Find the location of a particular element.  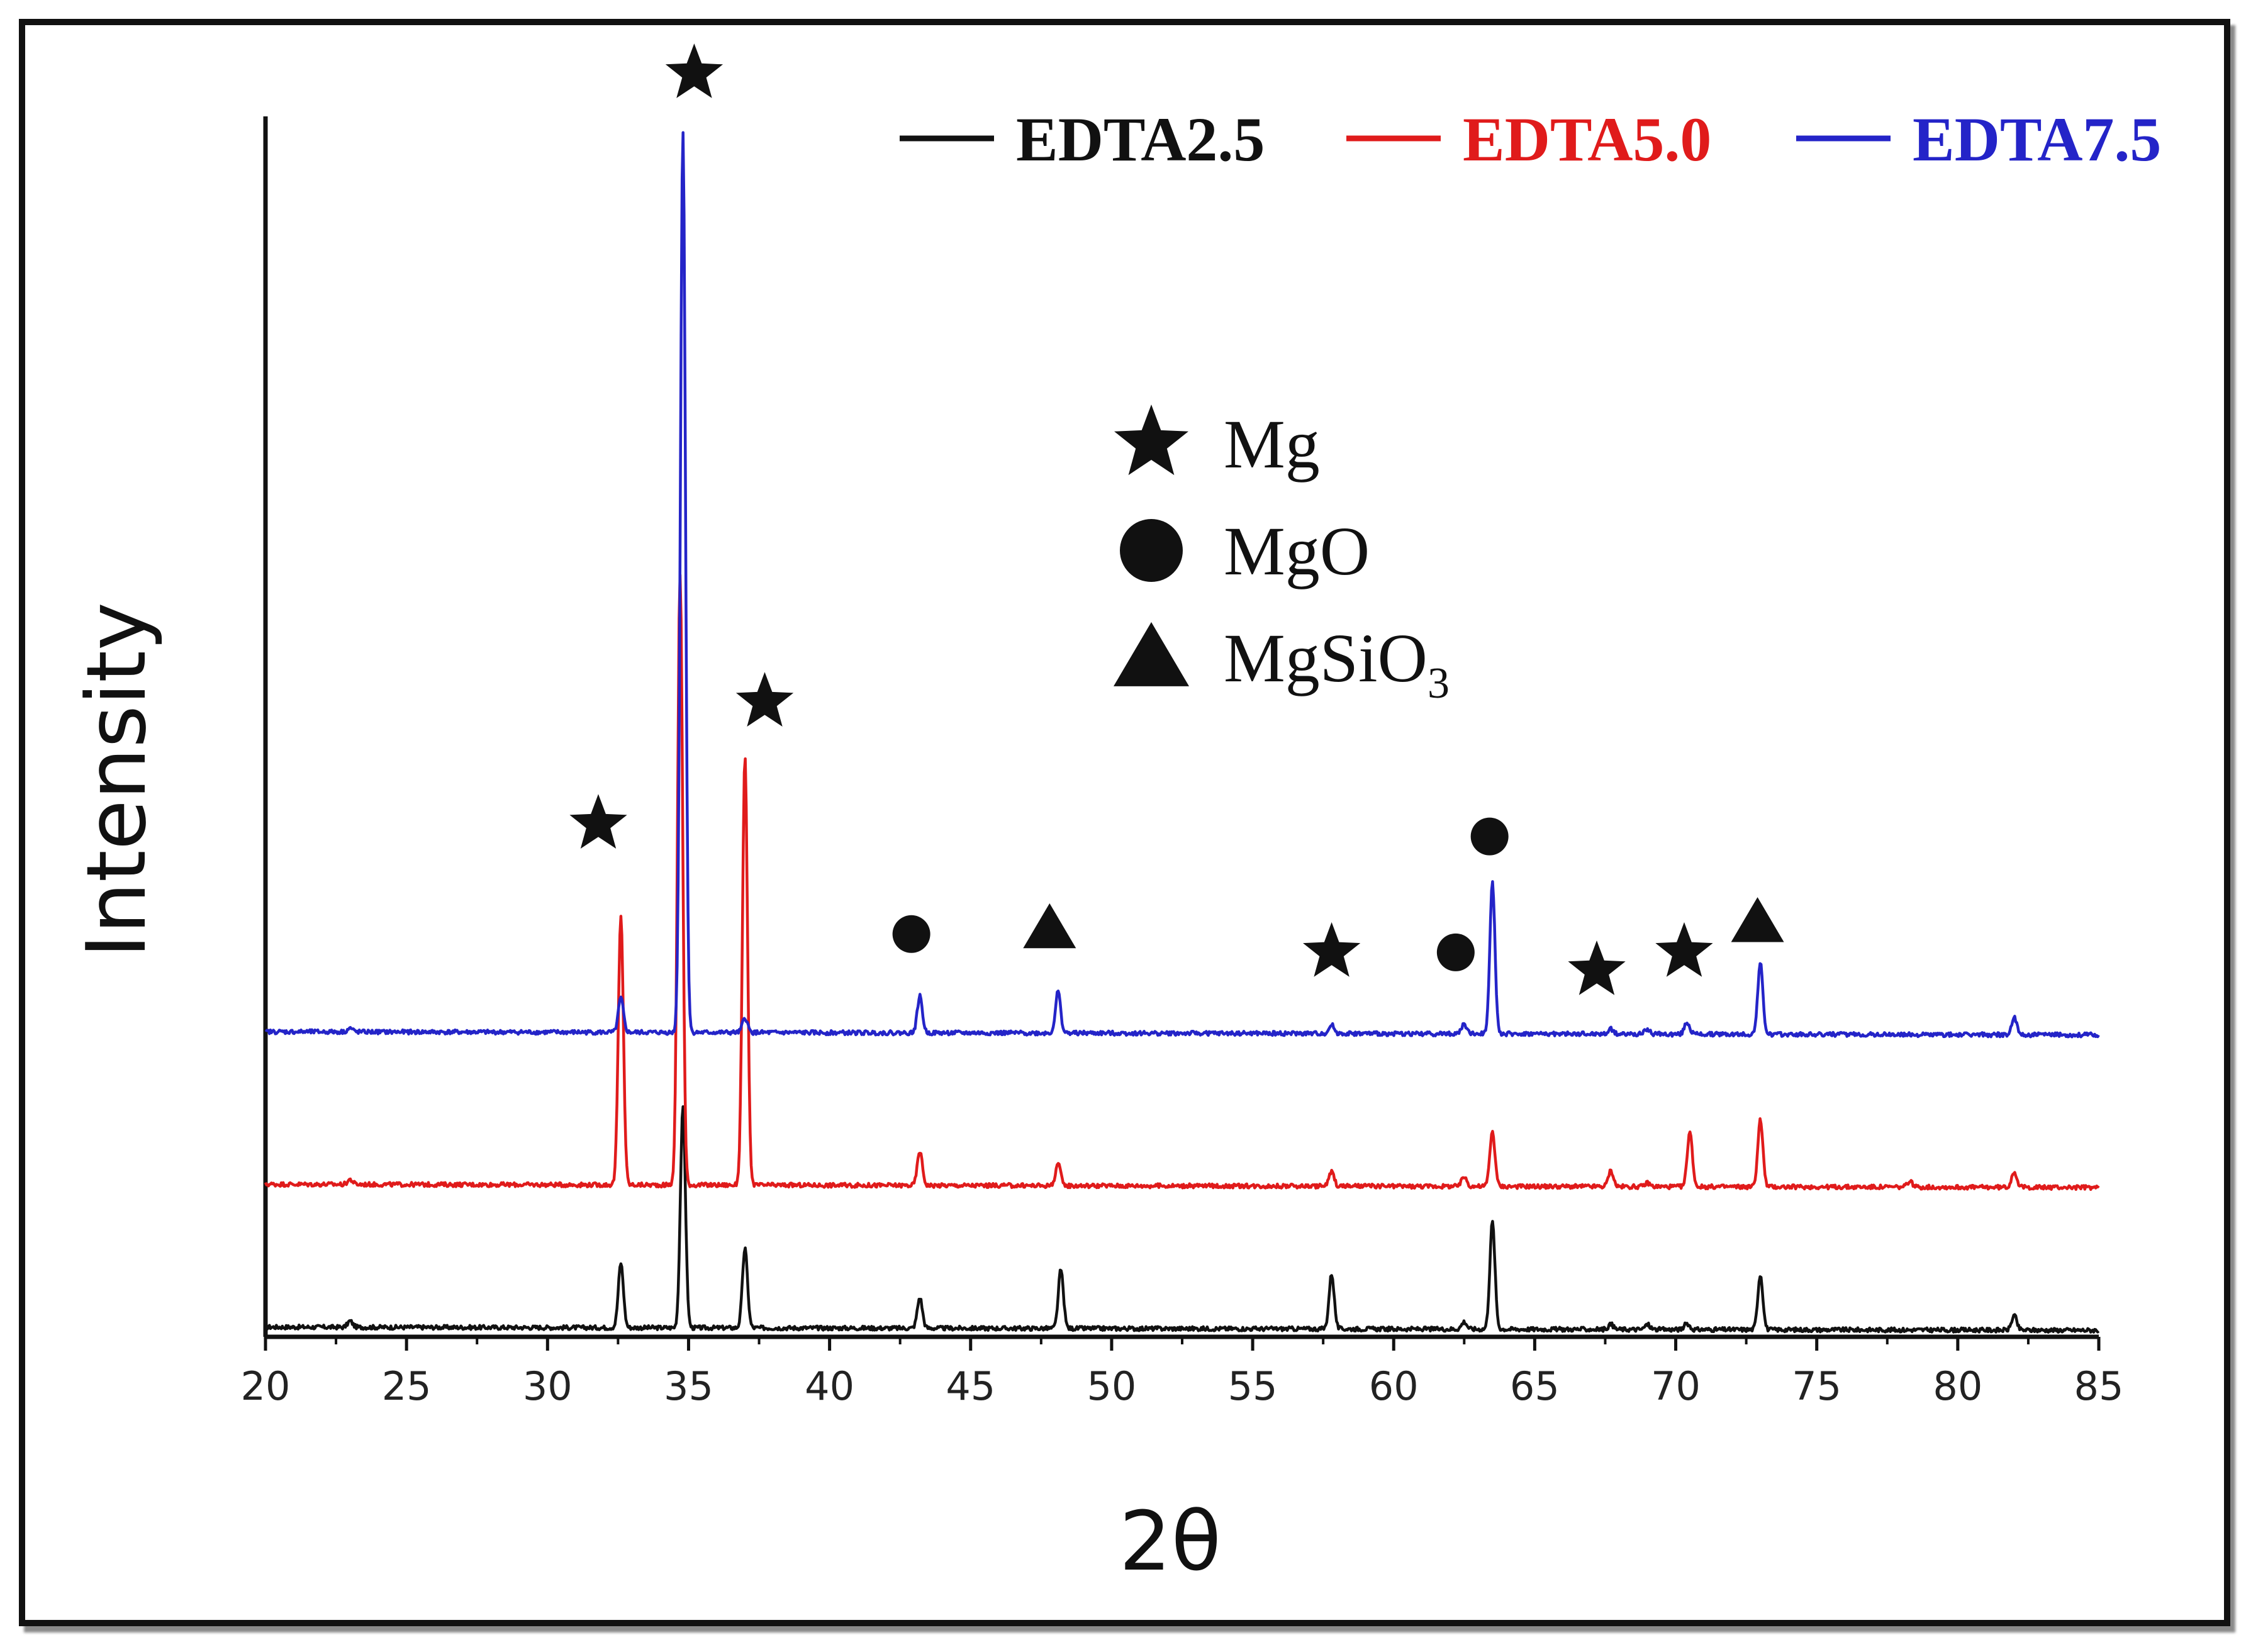

x-tick-label: 45 is located at coordinates (970, 1386).